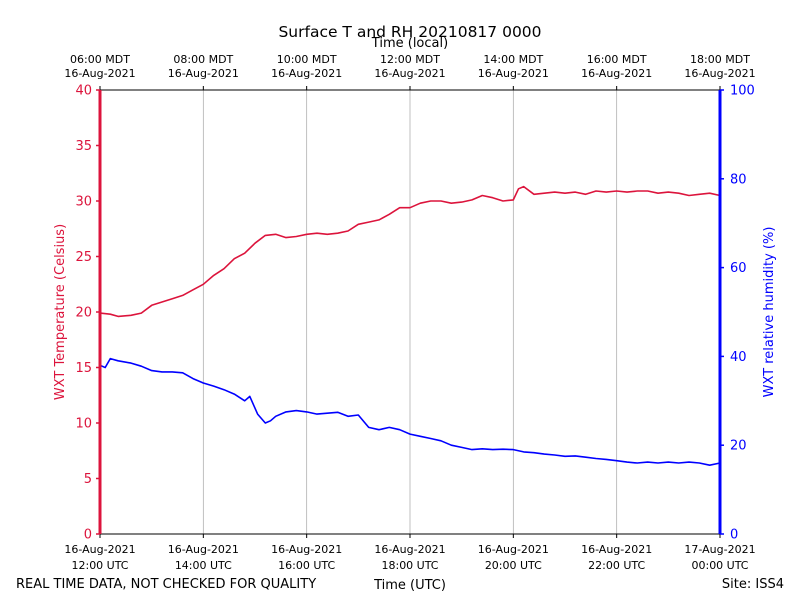 This screenshot has width=800, height=600. Describe the element at coordinates (83, 202) in the screenshot. I see `y-left-tick-label: 30` at that location.